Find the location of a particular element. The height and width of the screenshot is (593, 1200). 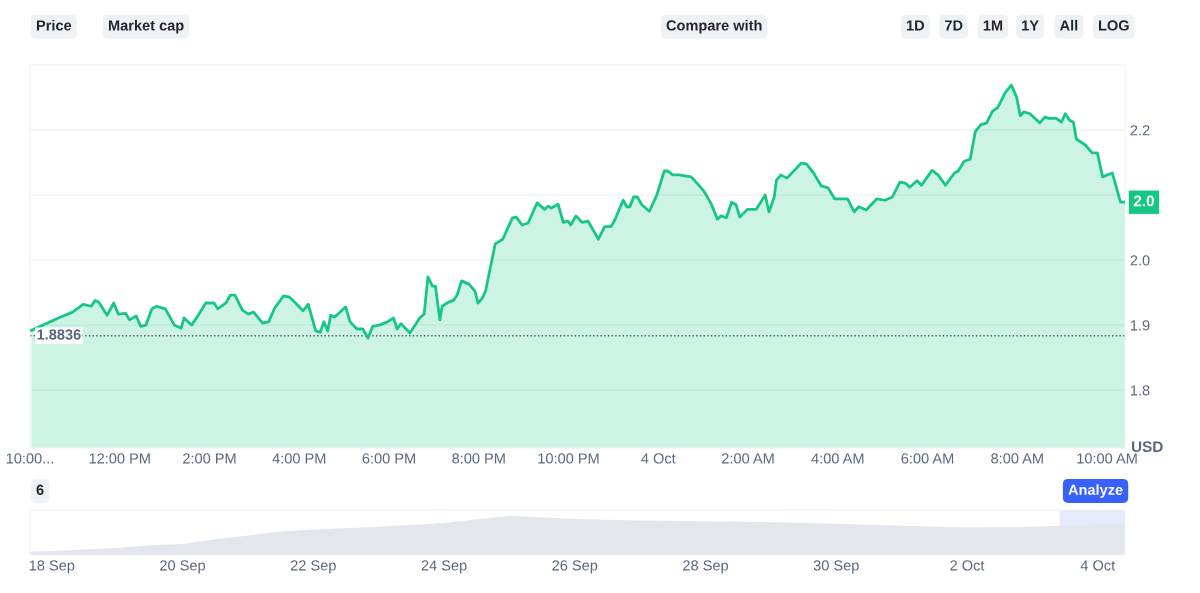

text: 6 is located at coordinates (40, 489).